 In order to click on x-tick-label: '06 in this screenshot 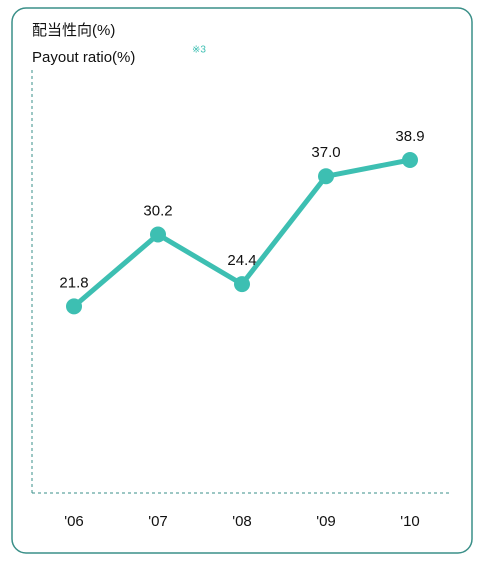, I will do `click(74, 521)`.